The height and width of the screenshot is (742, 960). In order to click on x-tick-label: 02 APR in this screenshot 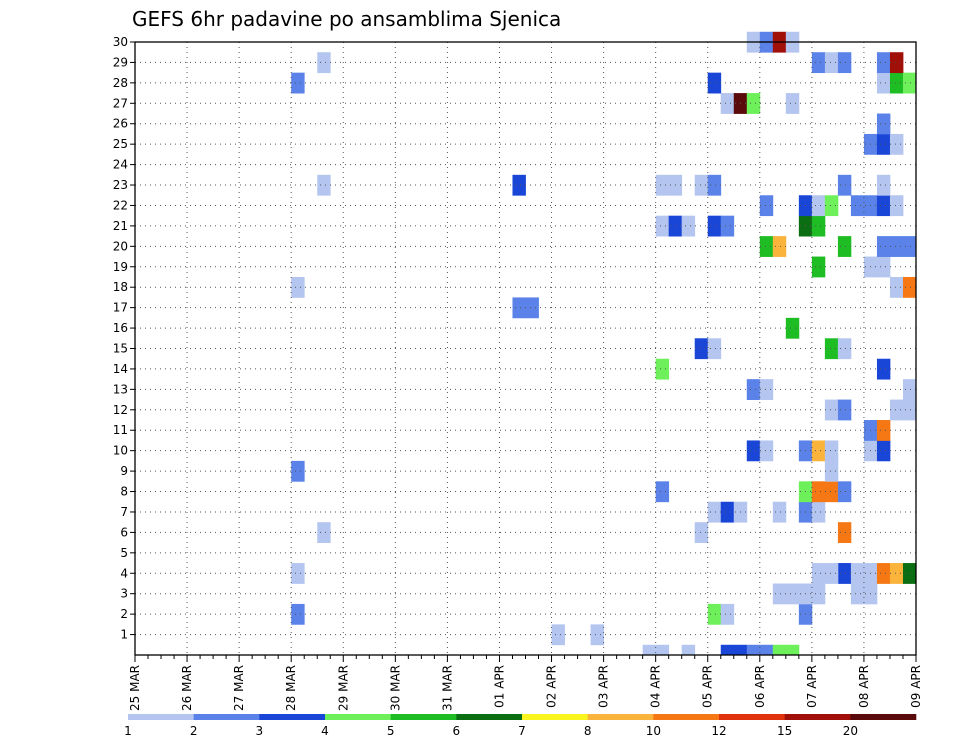, I will do `click(552, 686)`.